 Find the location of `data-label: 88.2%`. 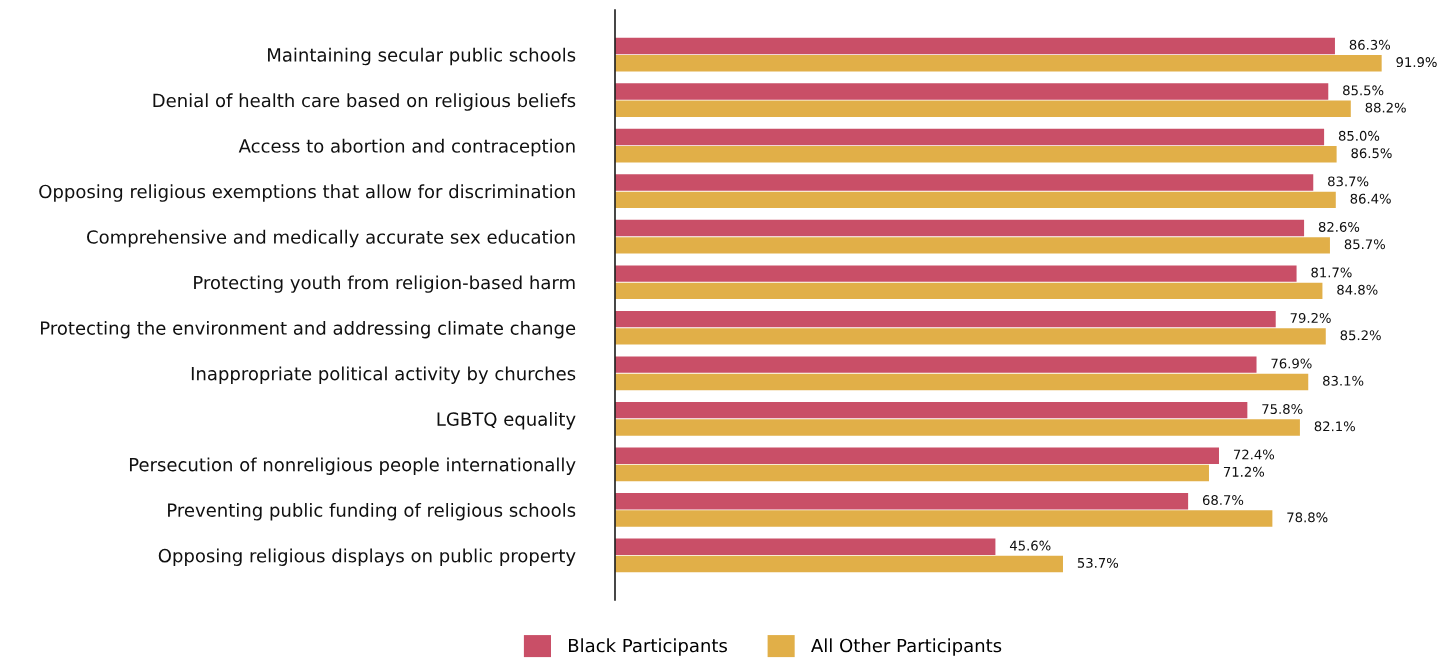

data-label: 88.2% is located at coordinates (1385, 107).